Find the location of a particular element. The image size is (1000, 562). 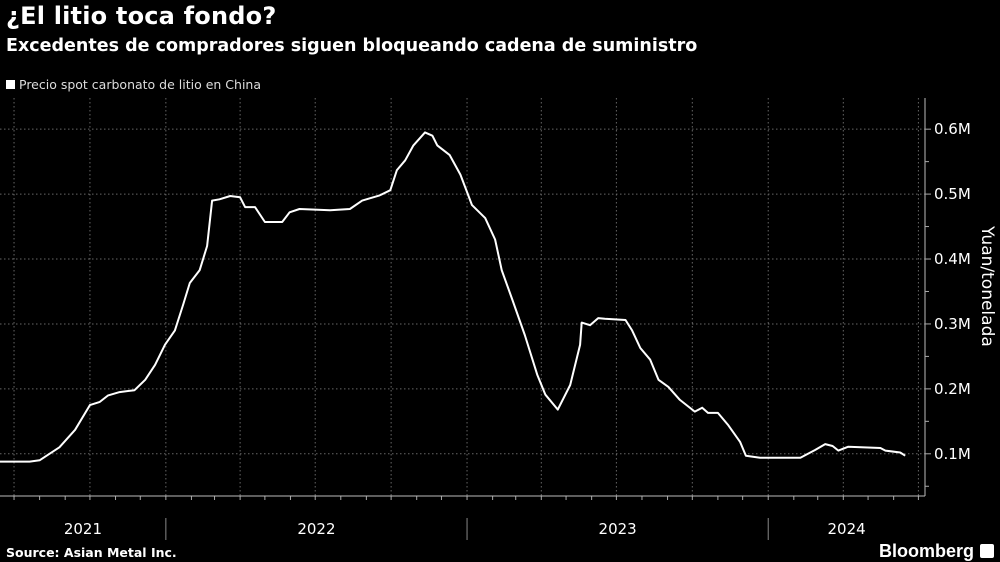

y-tick-label: 0.2M is located at coordinates (952, 389).